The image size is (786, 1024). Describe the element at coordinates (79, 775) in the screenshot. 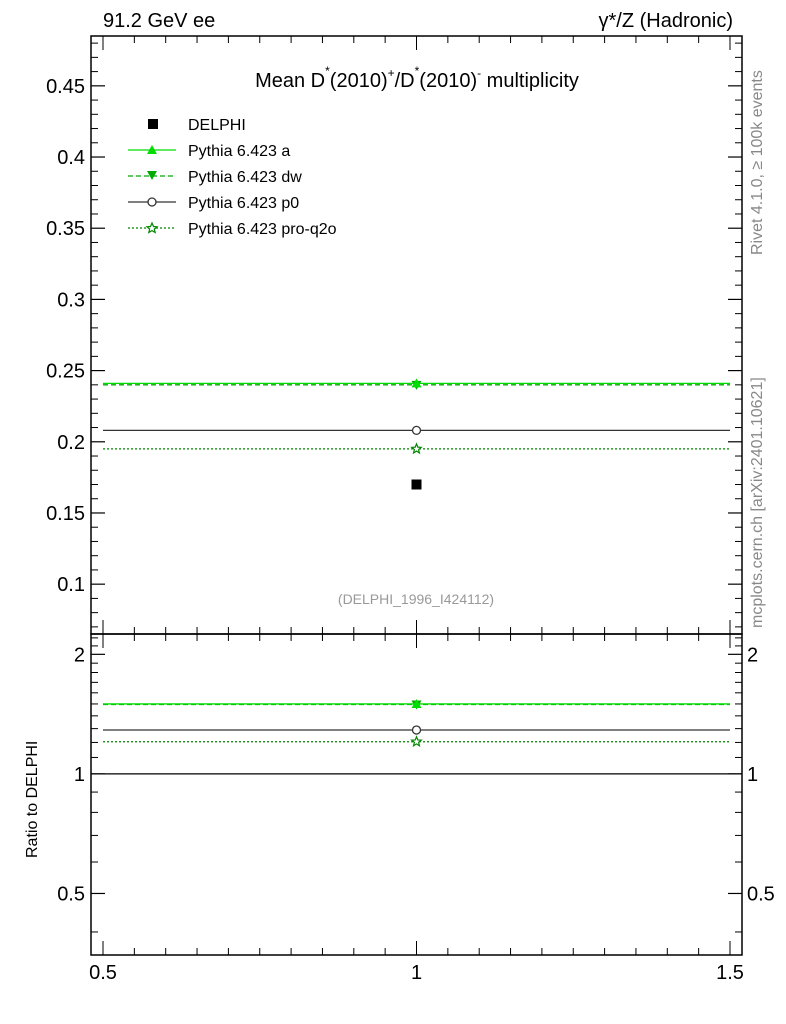

I see `ratio-y-tick-label: 1` at that location.